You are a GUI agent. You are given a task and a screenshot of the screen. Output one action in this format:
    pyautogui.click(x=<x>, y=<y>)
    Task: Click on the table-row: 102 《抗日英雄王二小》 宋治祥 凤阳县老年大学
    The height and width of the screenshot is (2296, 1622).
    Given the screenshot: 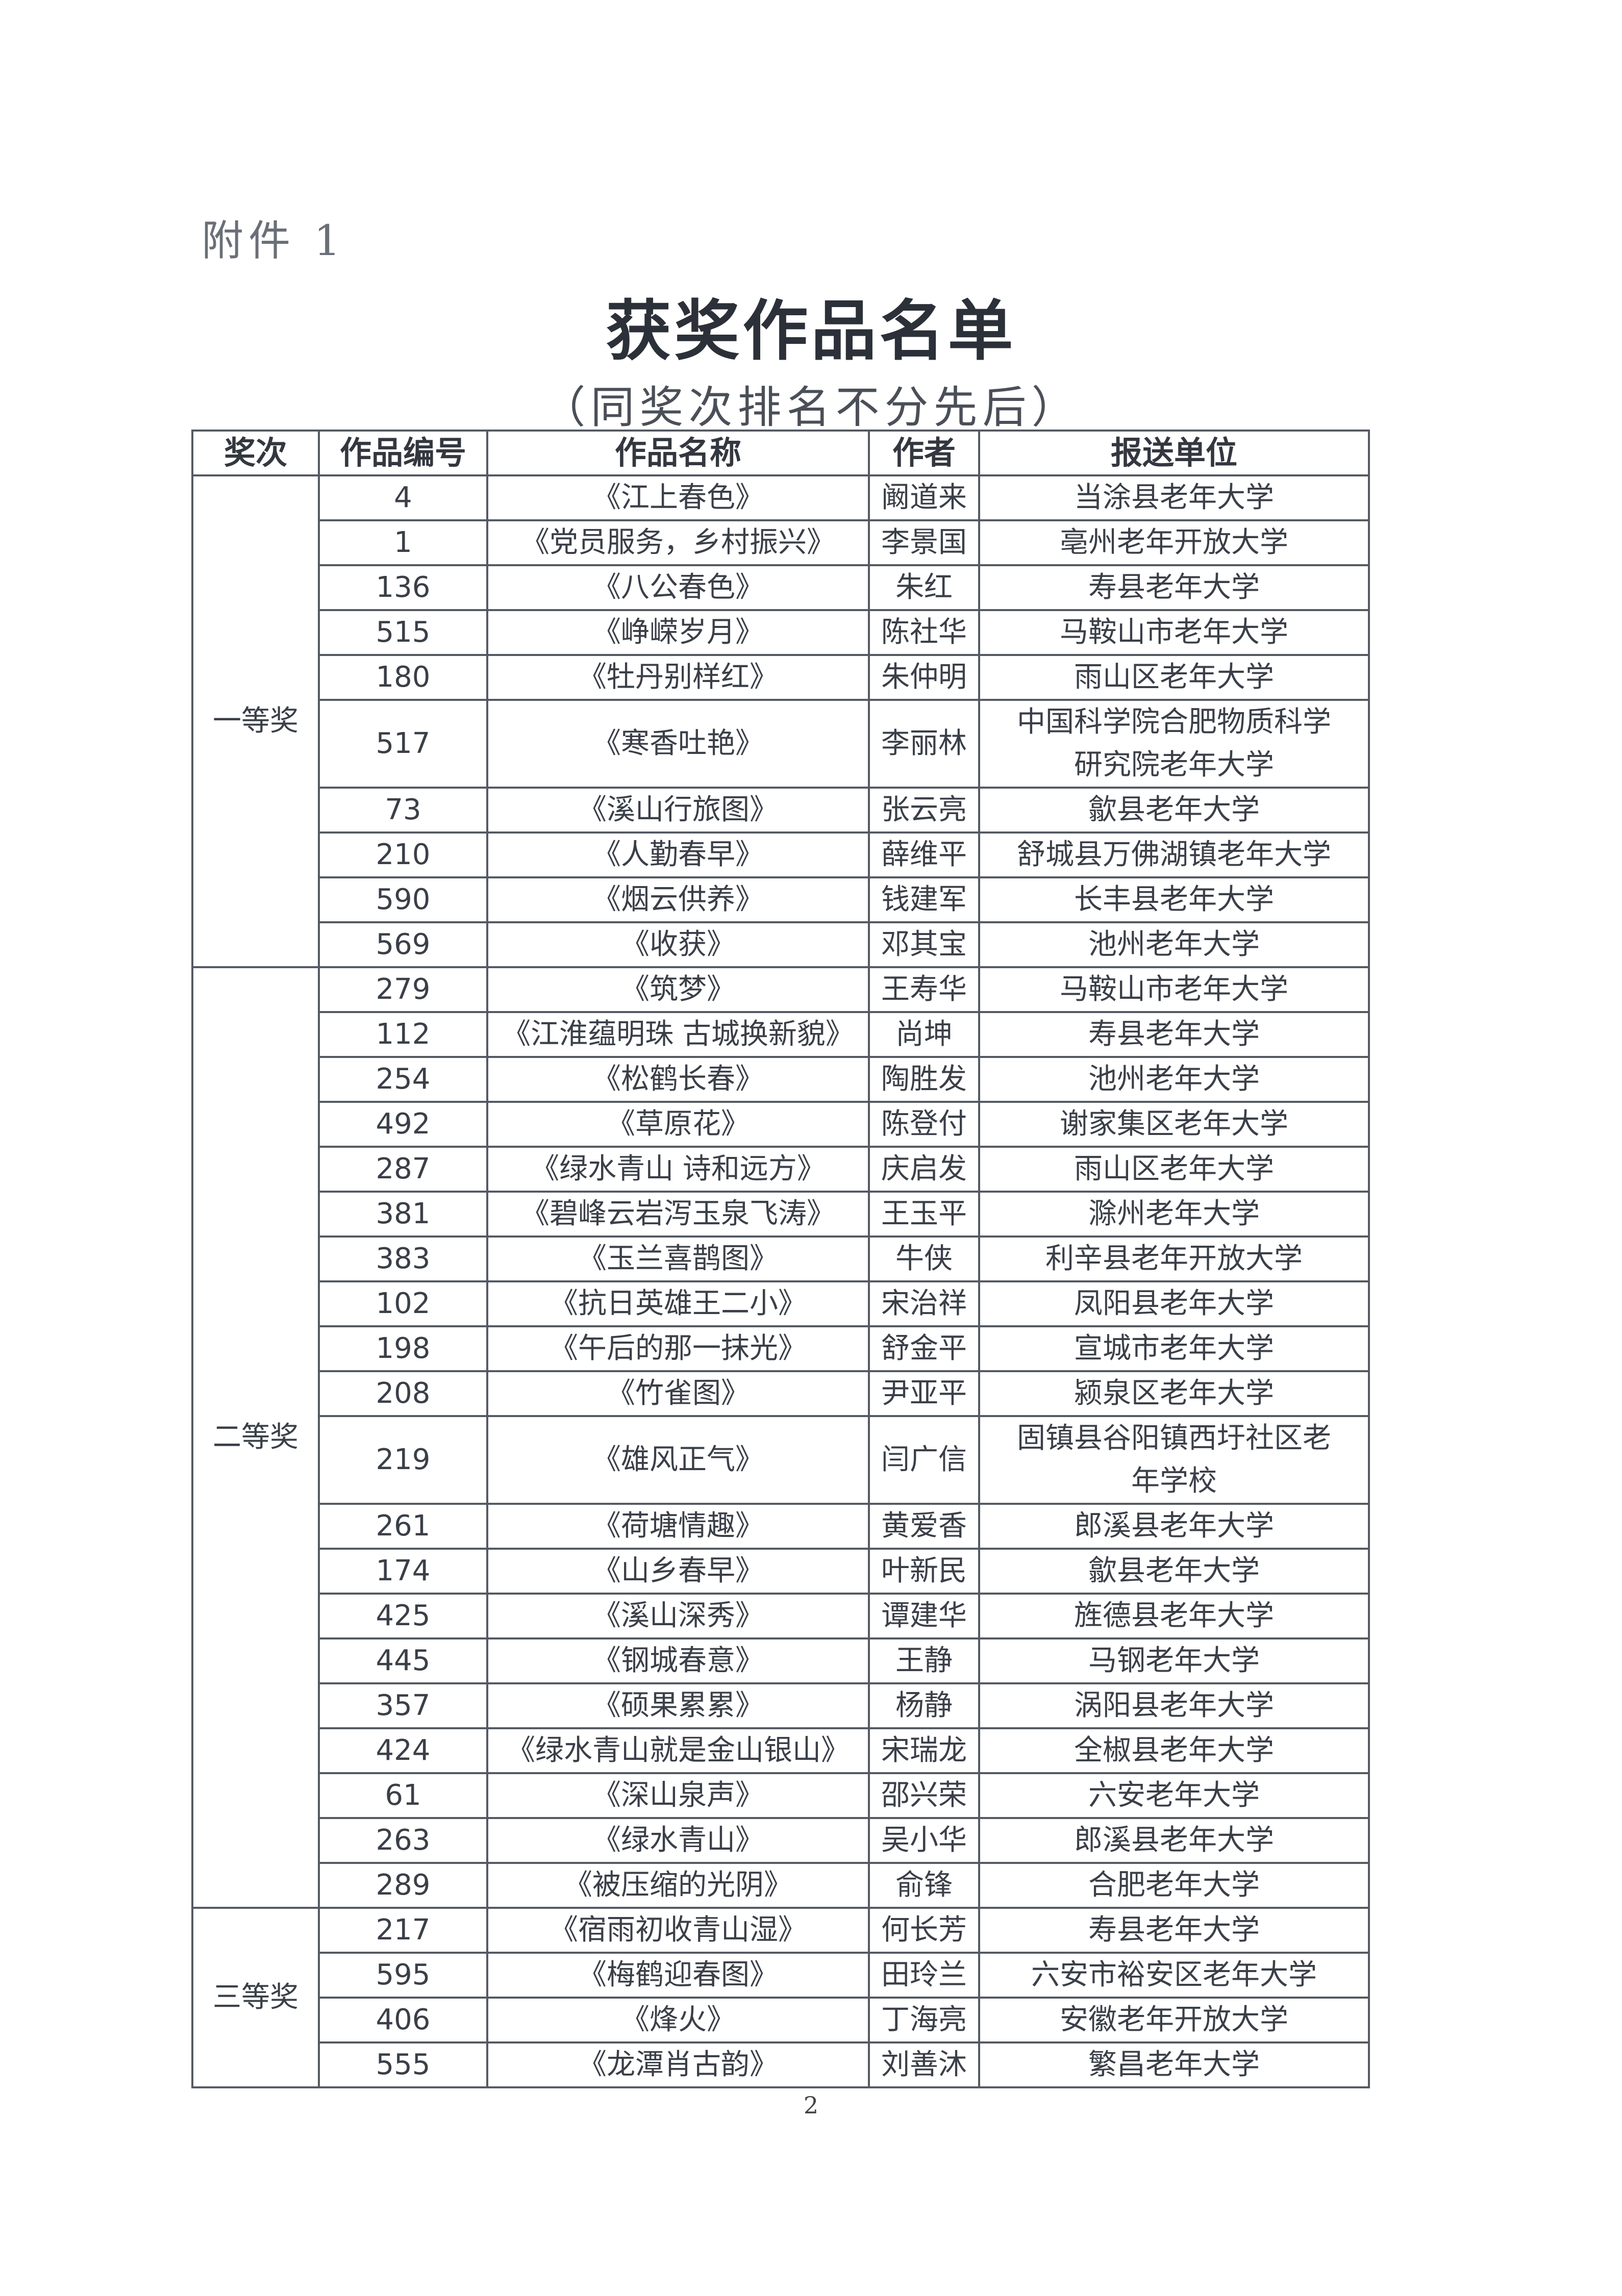 What is the action you would take?
    pyautogui.click(x=781, y=1304)
    